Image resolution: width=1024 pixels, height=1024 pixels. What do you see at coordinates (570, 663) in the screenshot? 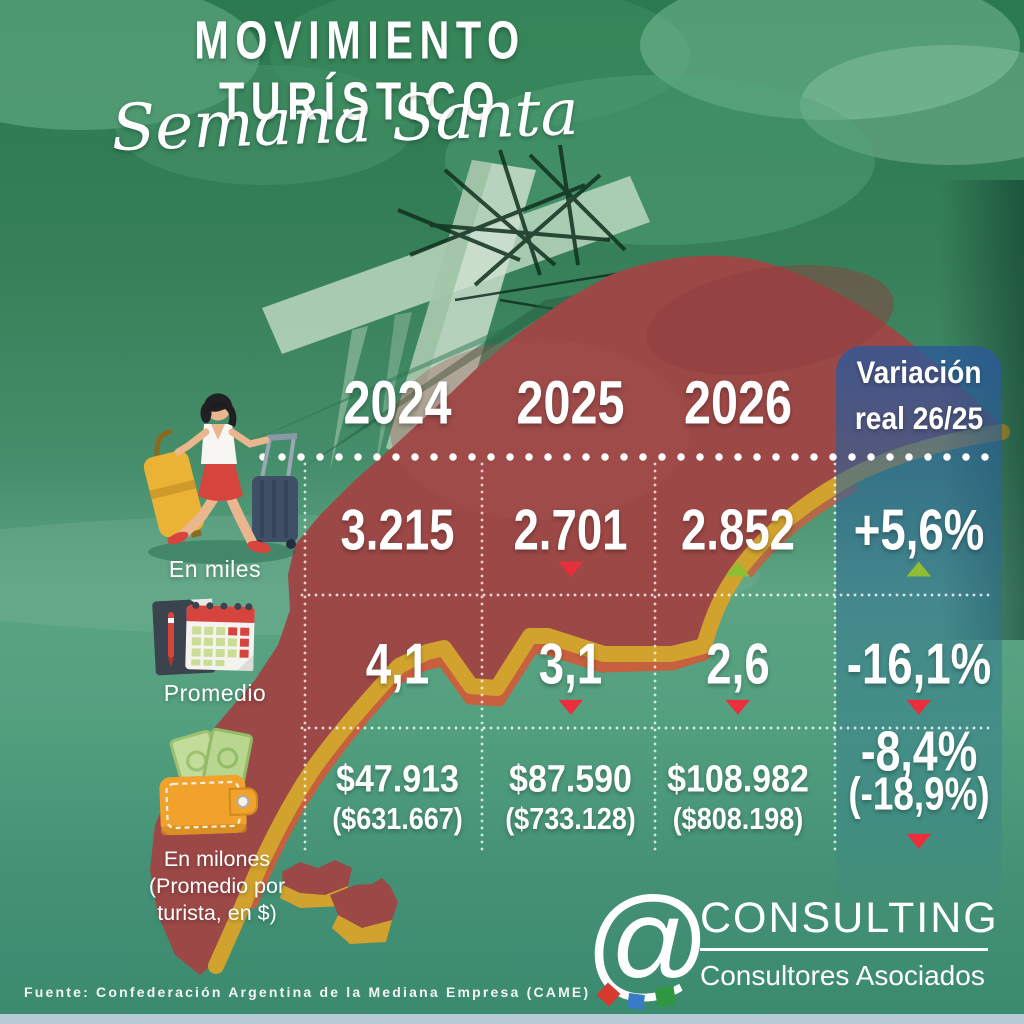
I see `cell-promedio-2025: 3,1` at bounding box center [570, 663].